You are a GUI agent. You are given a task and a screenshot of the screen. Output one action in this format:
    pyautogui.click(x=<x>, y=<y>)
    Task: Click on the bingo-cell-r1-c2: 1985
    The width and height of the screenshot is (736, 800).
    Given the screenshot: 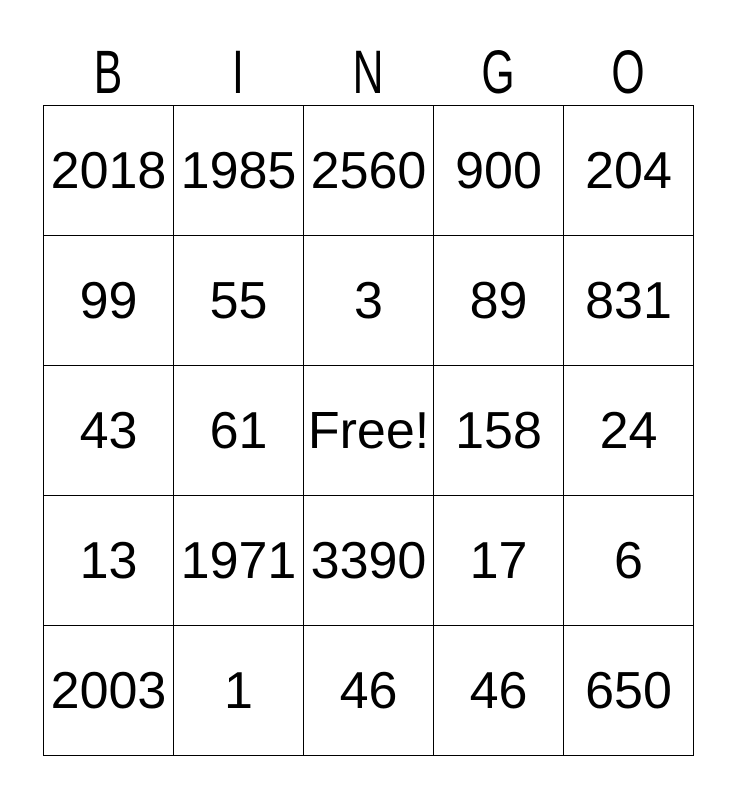 What is the action you would take?
    pyautogui.click(x=239, y=171)
    